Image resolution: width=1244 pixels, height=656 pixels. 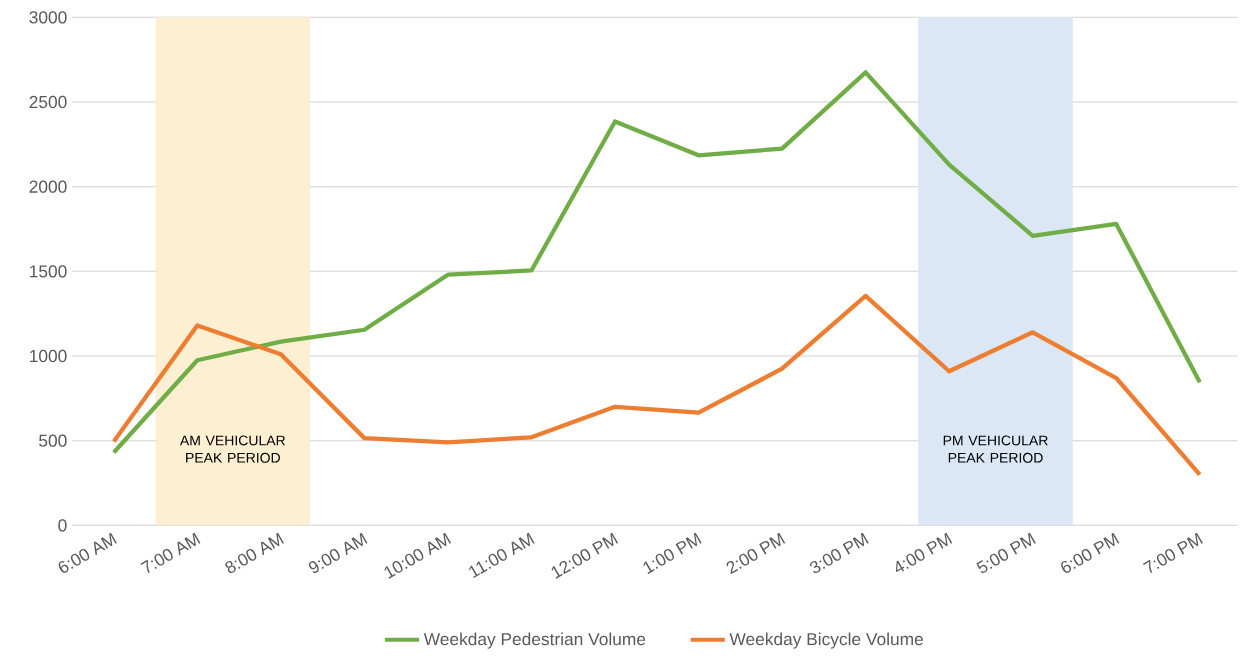 I want to click on y-tick-label: 0, so click(x=62, y=525).